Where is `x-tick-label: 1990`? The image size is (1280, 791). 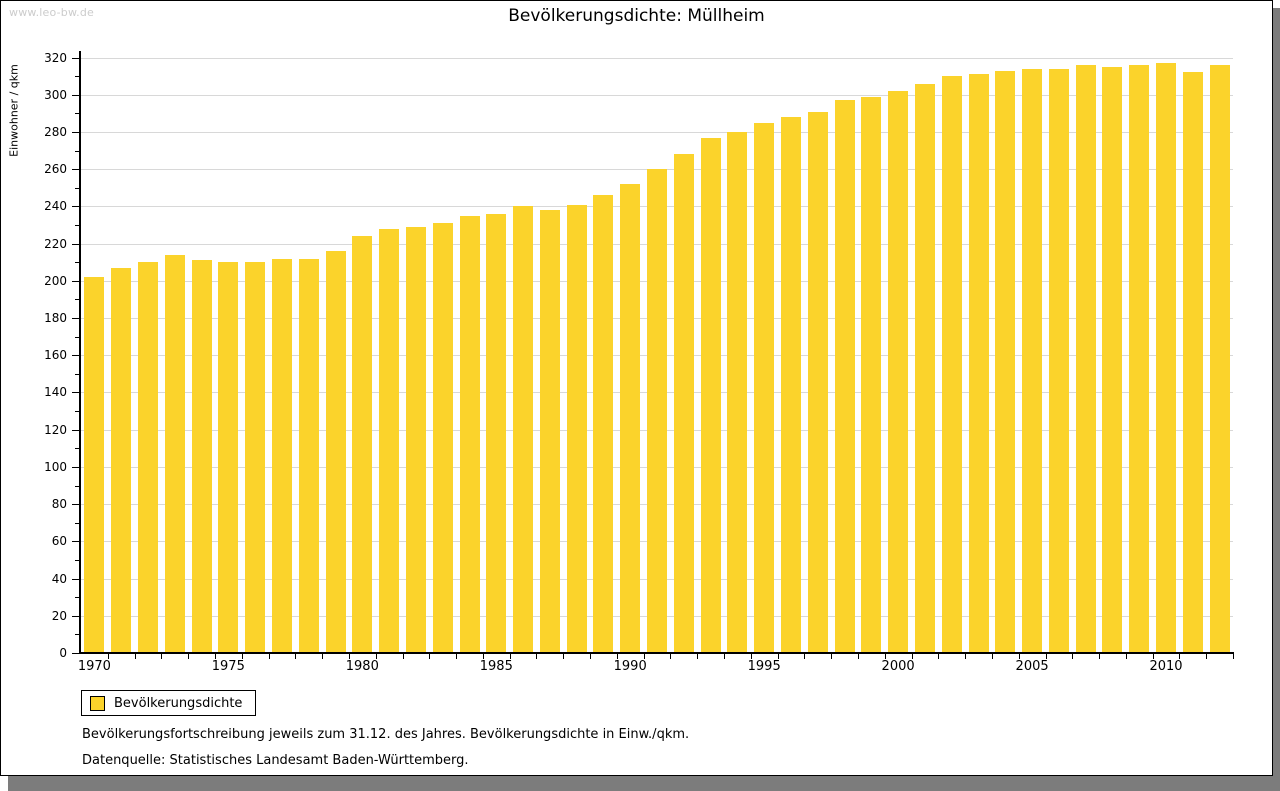 x-tick-label: 1990 is located at coordinates (630, 666).